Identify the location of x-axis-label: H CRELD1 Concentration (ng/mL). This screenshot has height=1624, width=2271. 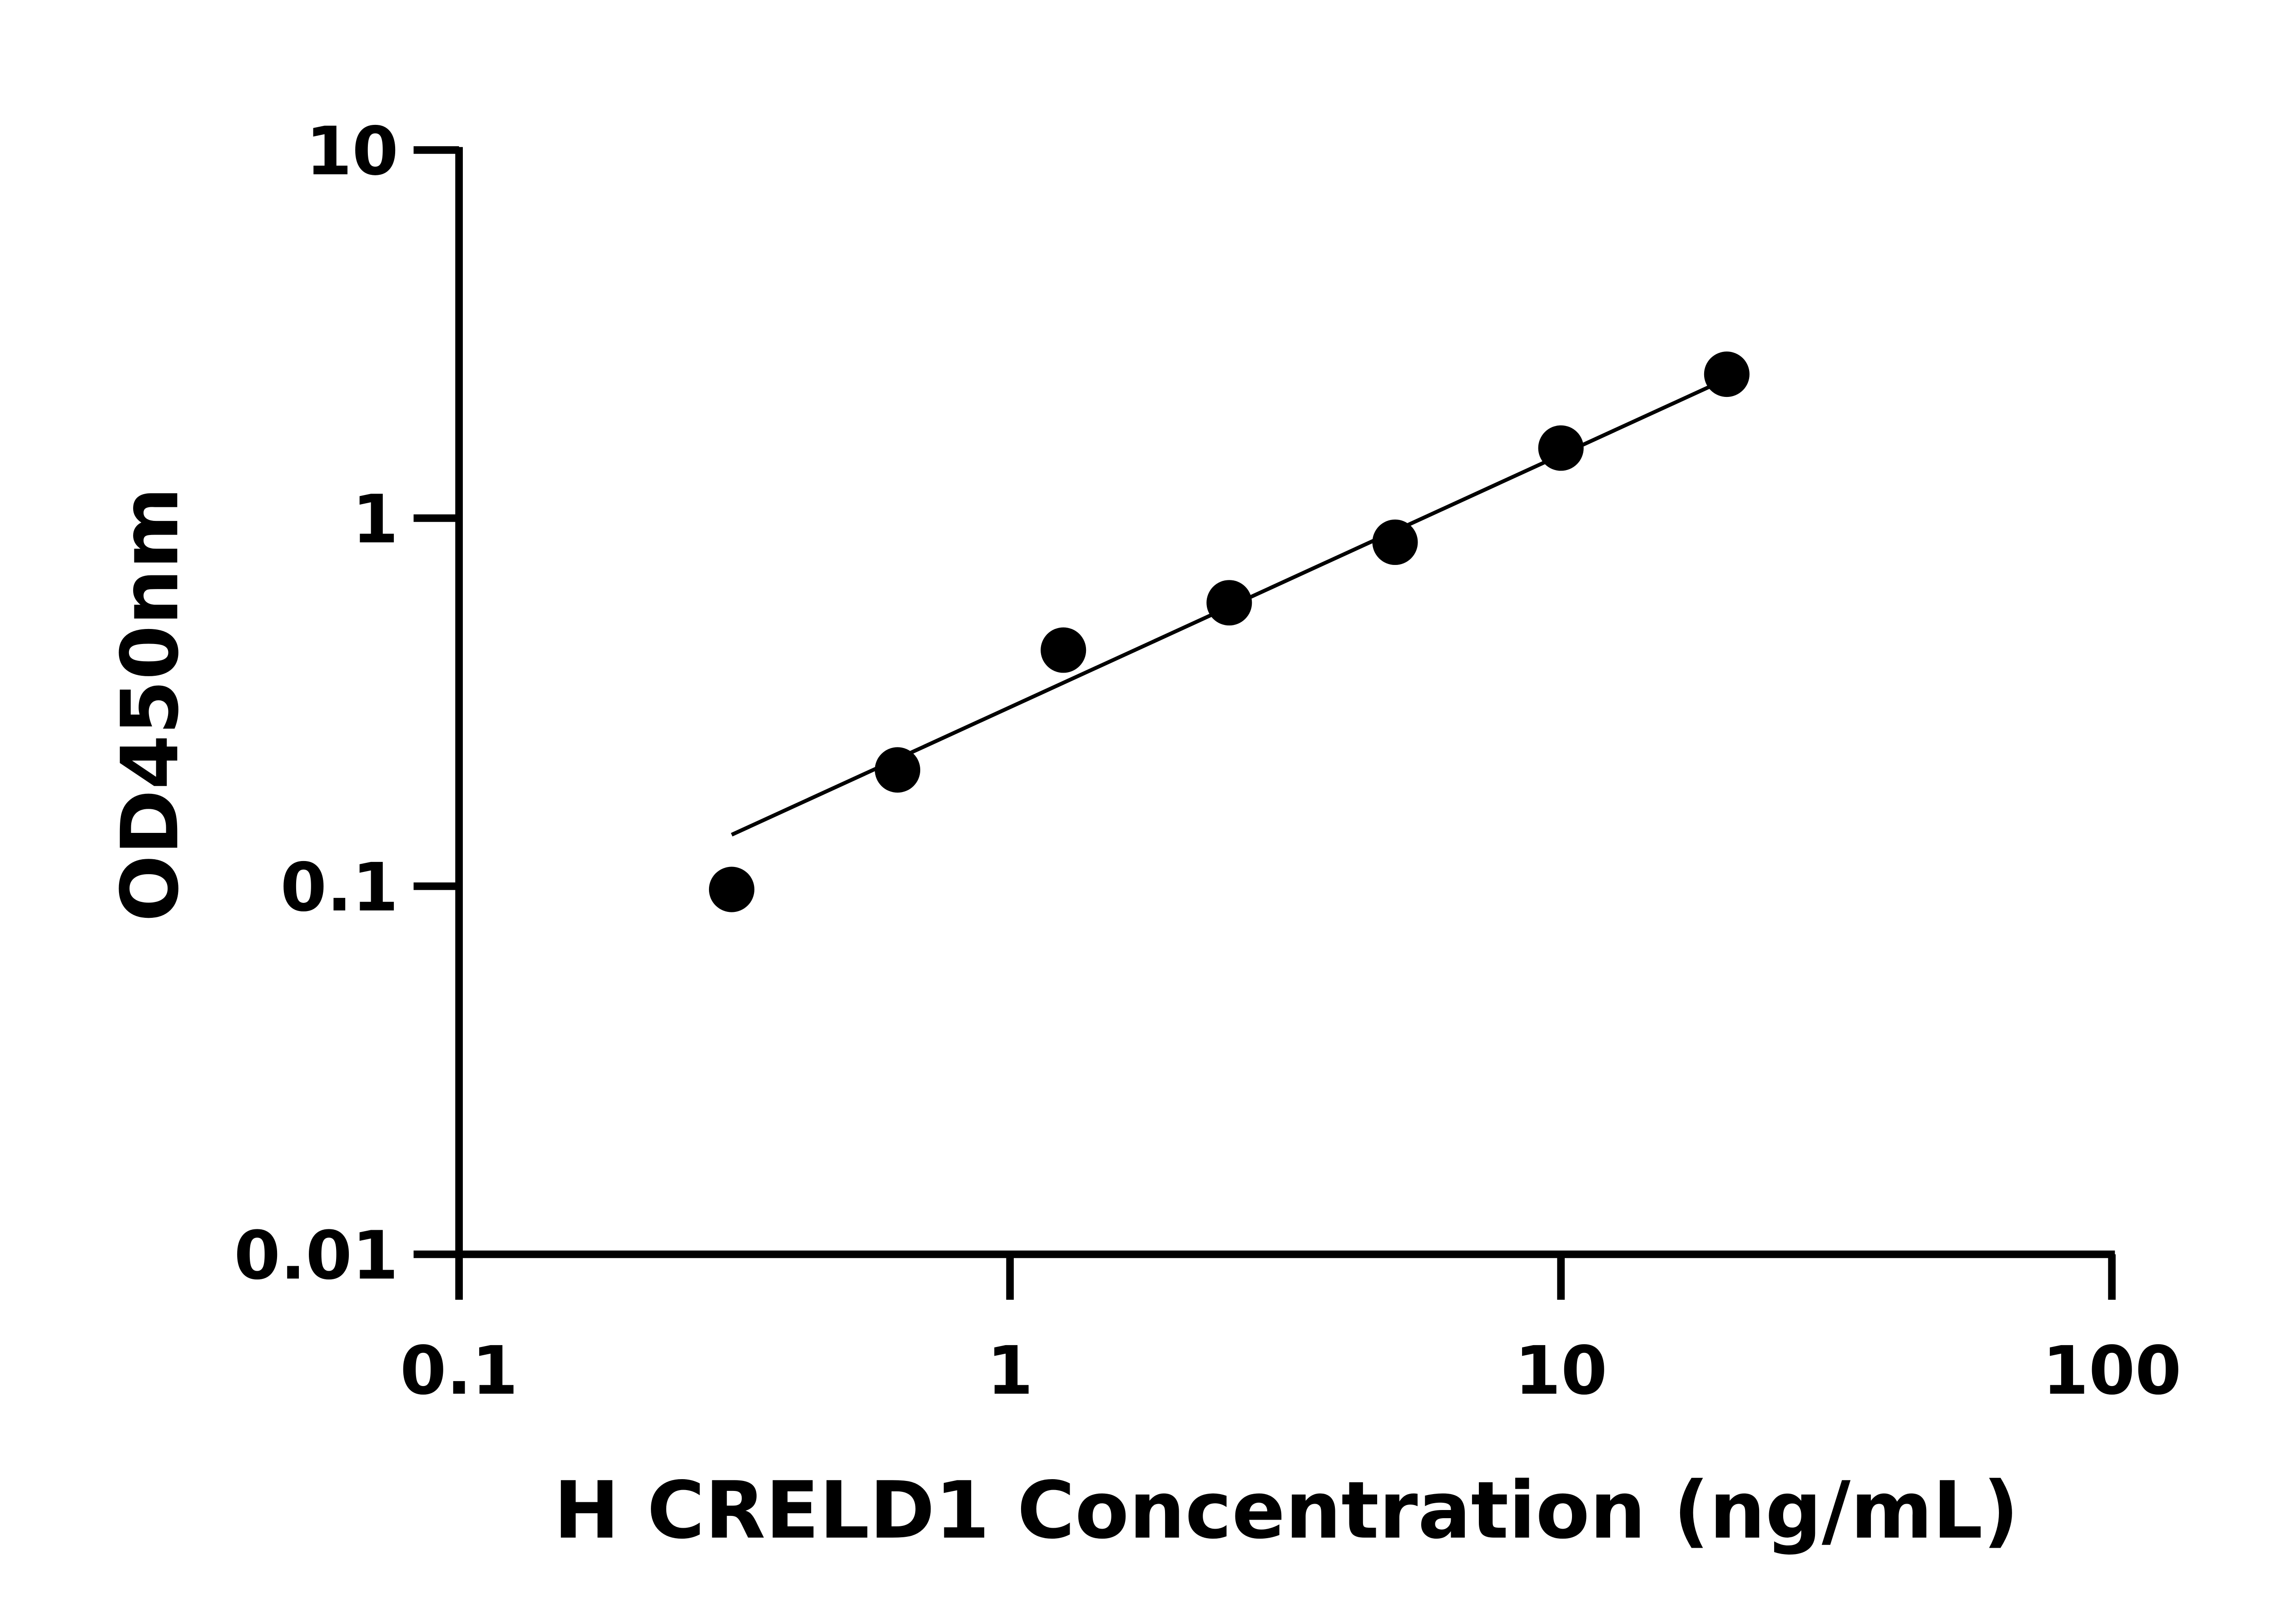
(1286, 1510).